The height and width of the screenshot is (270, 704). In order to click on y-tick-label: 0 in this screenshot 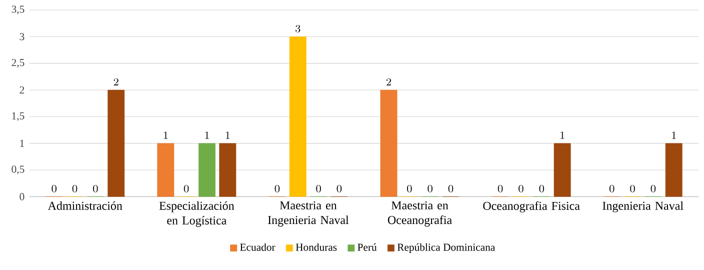, I will do `click(22, 196)`.